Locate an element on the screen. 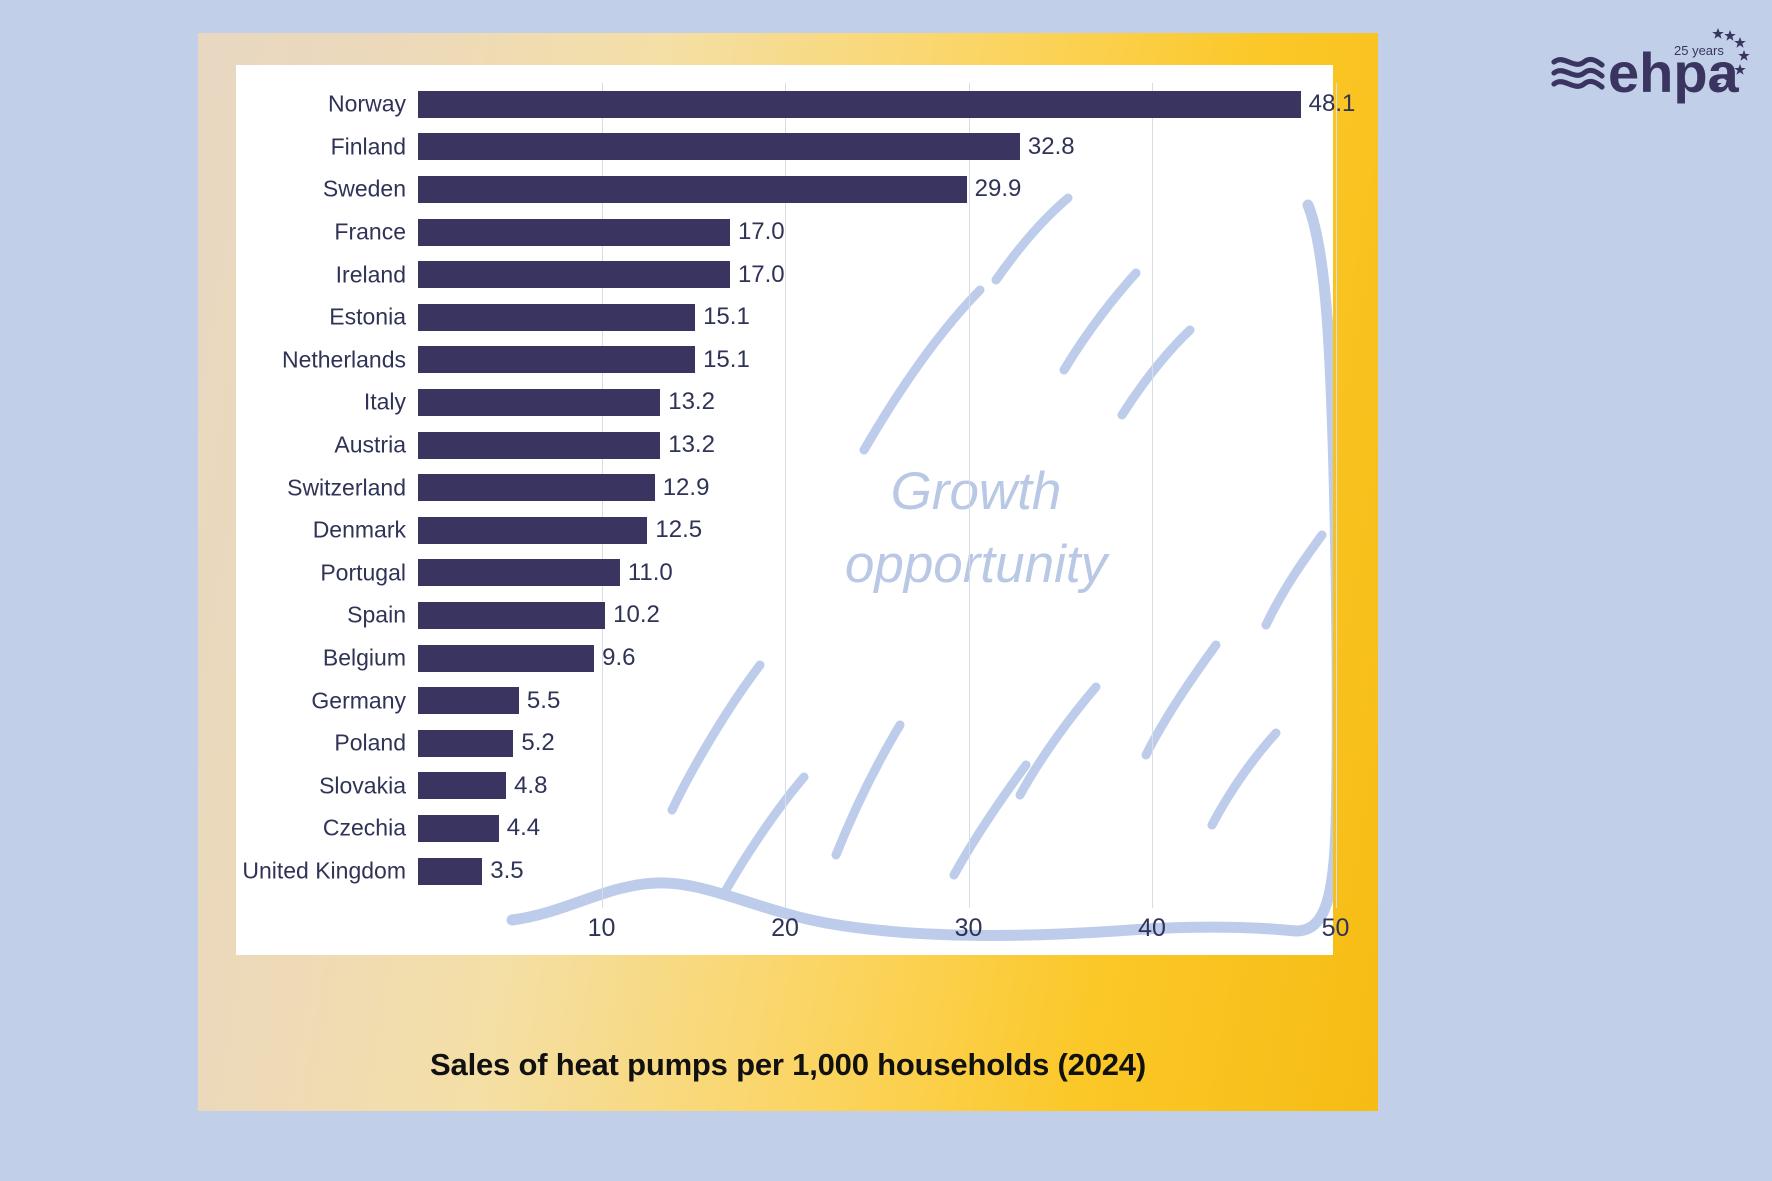 This screenshot has height=1181, width=1772. category-label: Sweden is located at coordinates (364, 188).